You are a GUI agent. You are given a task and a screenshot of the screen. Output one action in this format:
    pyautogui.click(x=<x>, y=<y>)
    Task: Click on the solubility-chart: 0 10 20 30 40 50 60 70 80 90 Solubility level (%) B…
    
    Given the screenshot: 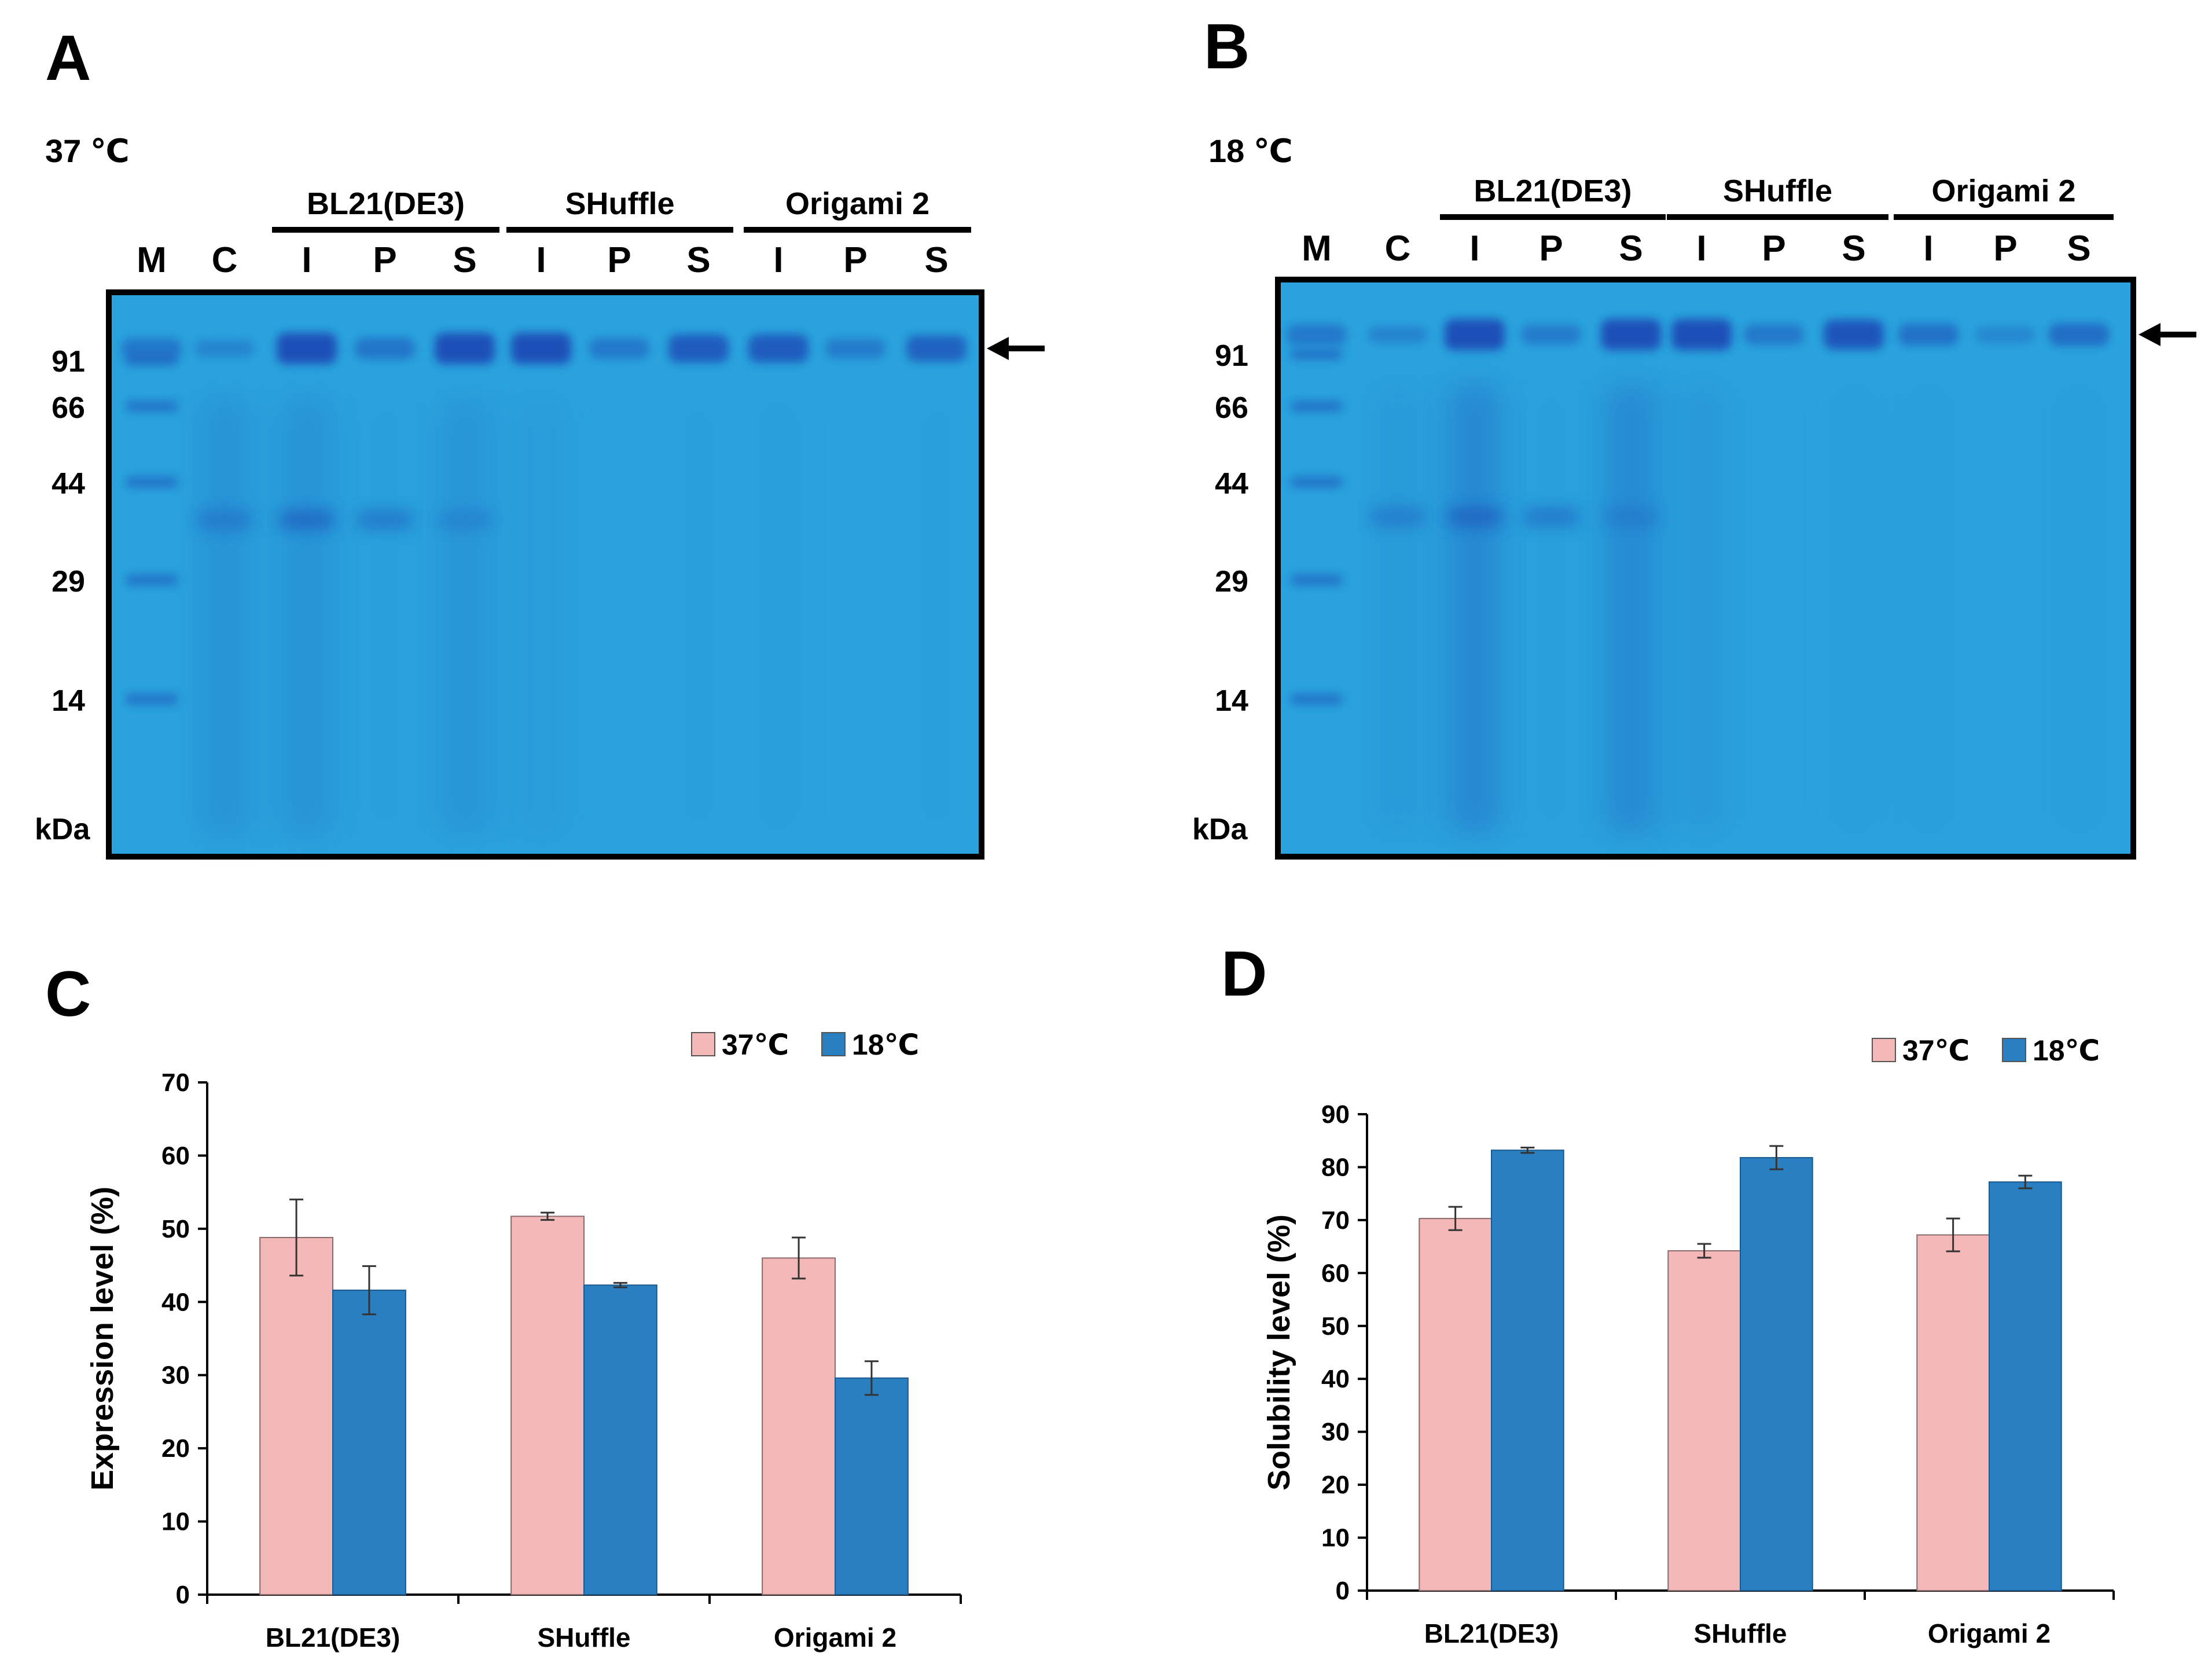 What is the action you would take?
    pyautogui.click(x=1689, y=1341)
    